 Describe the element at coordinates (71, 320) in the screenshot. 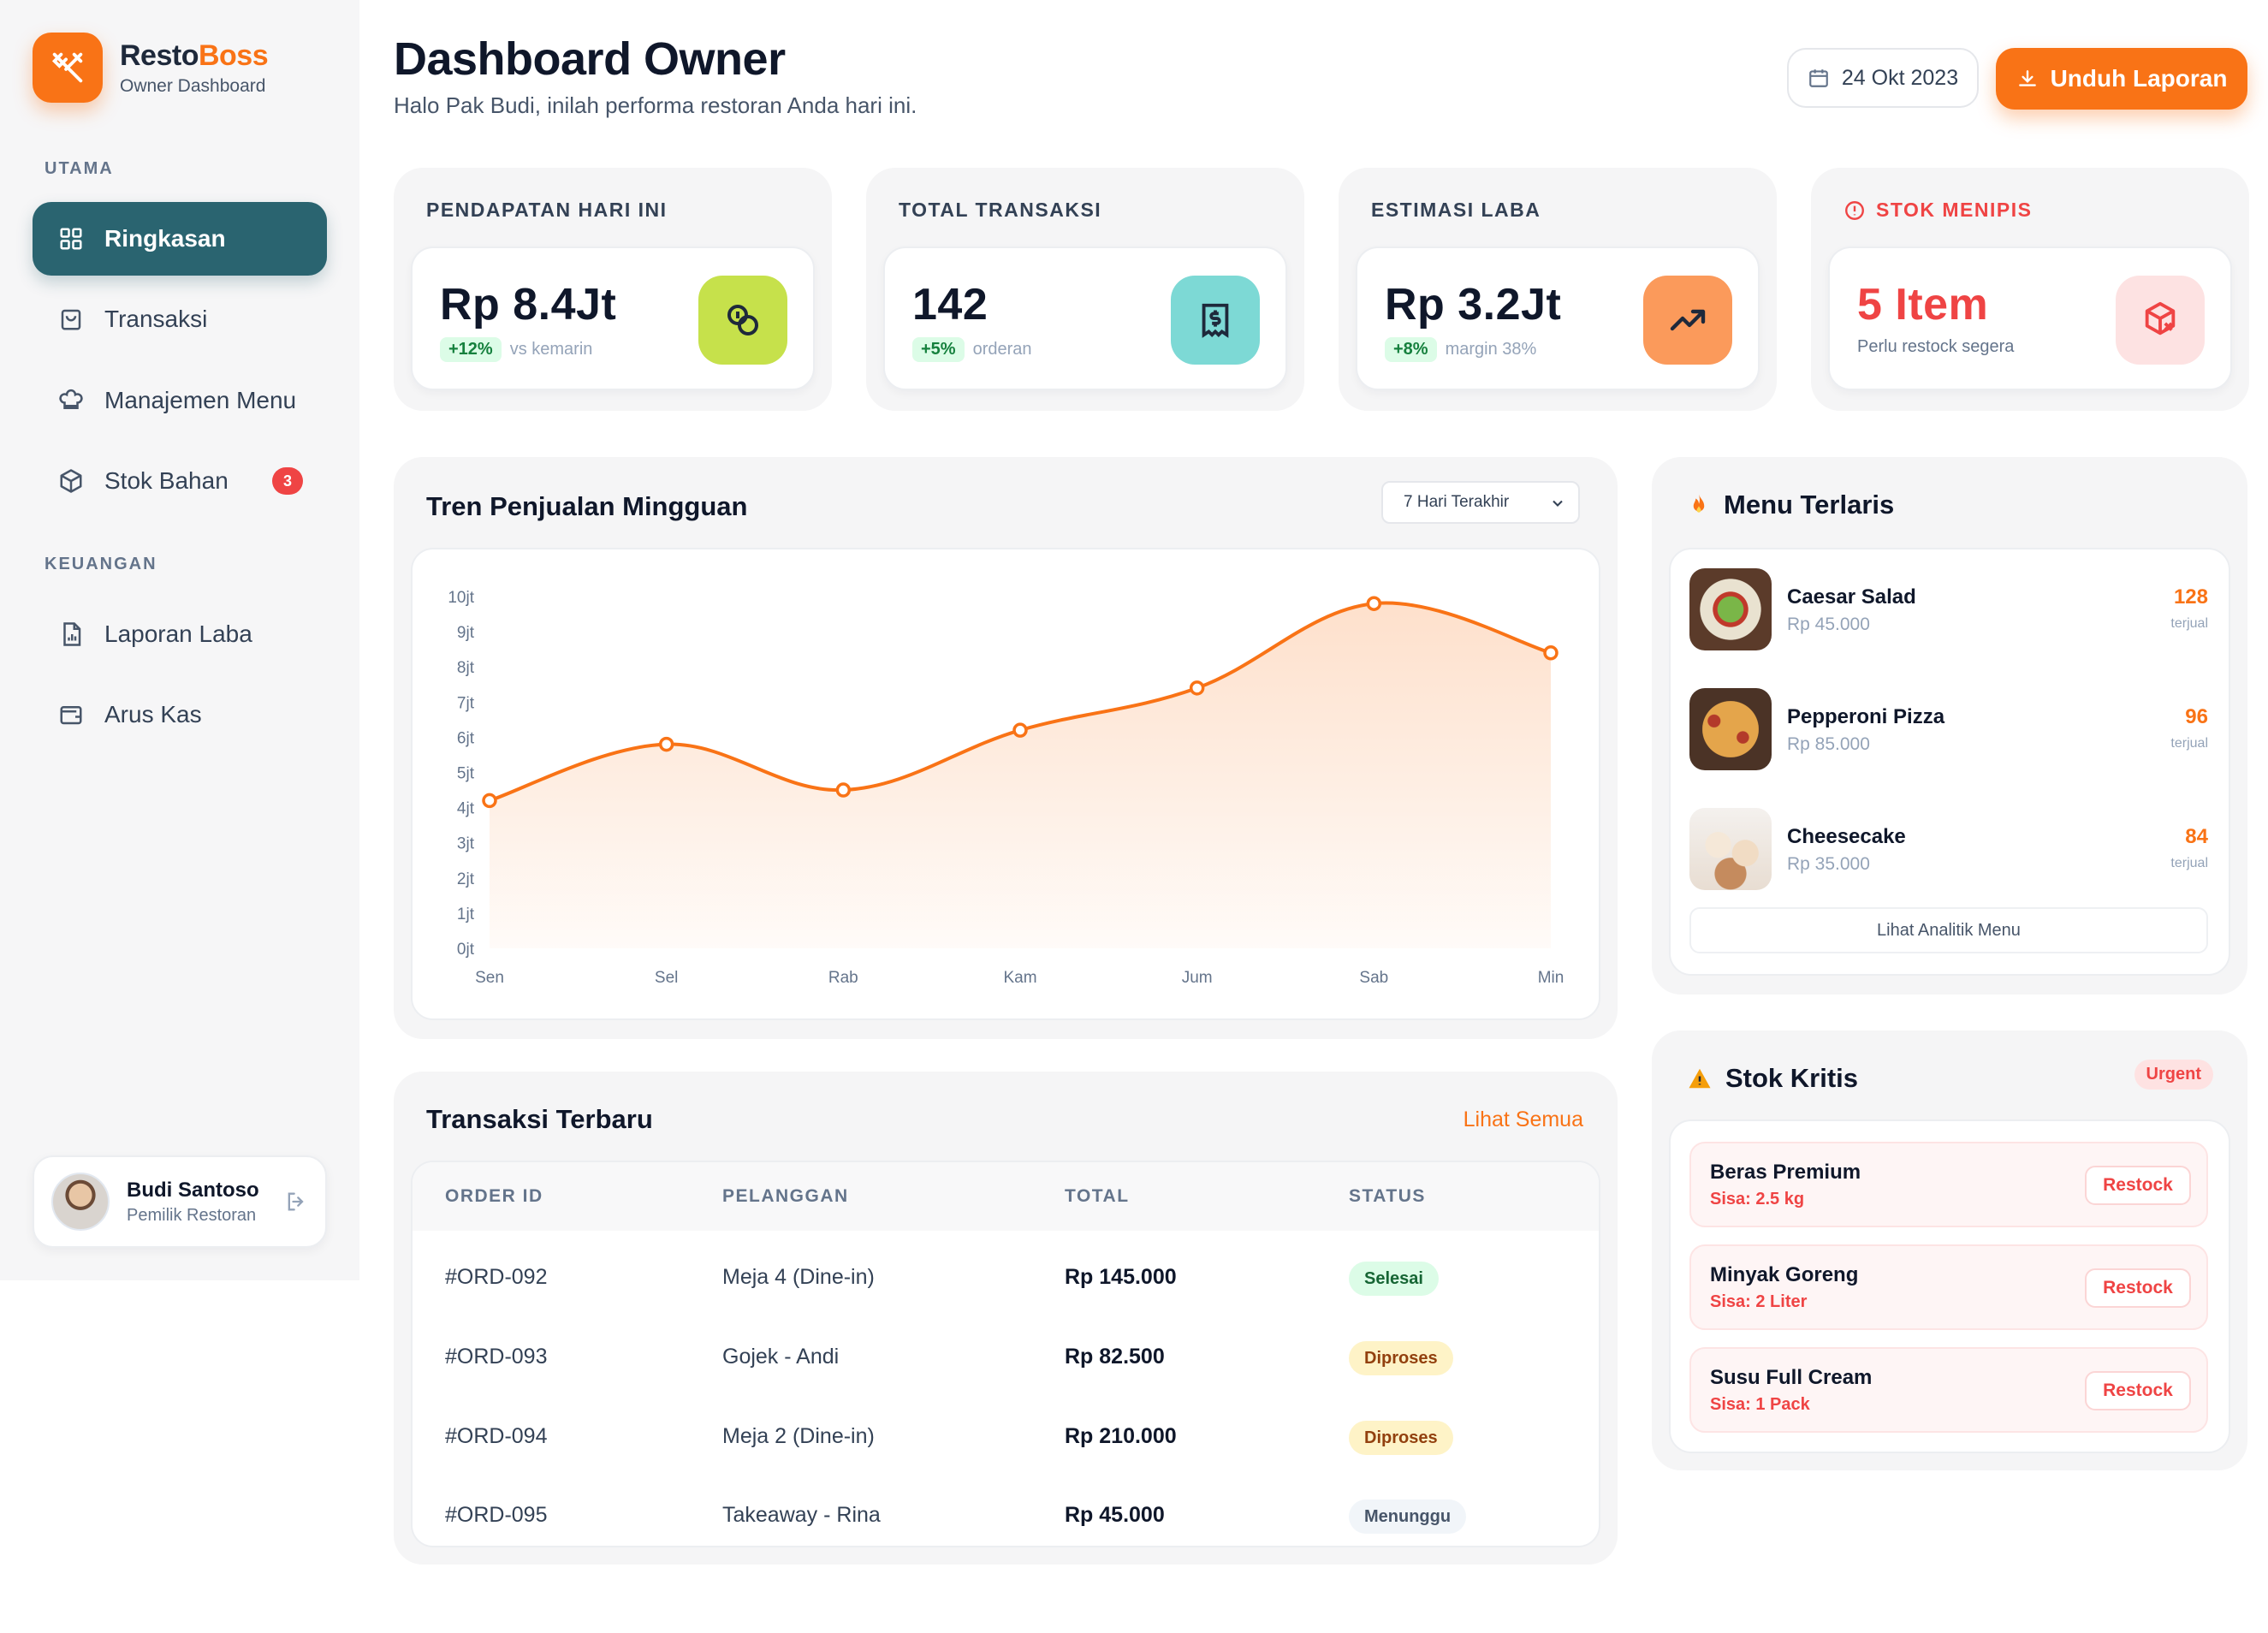

I see `shopping-bag-icon` at that location.